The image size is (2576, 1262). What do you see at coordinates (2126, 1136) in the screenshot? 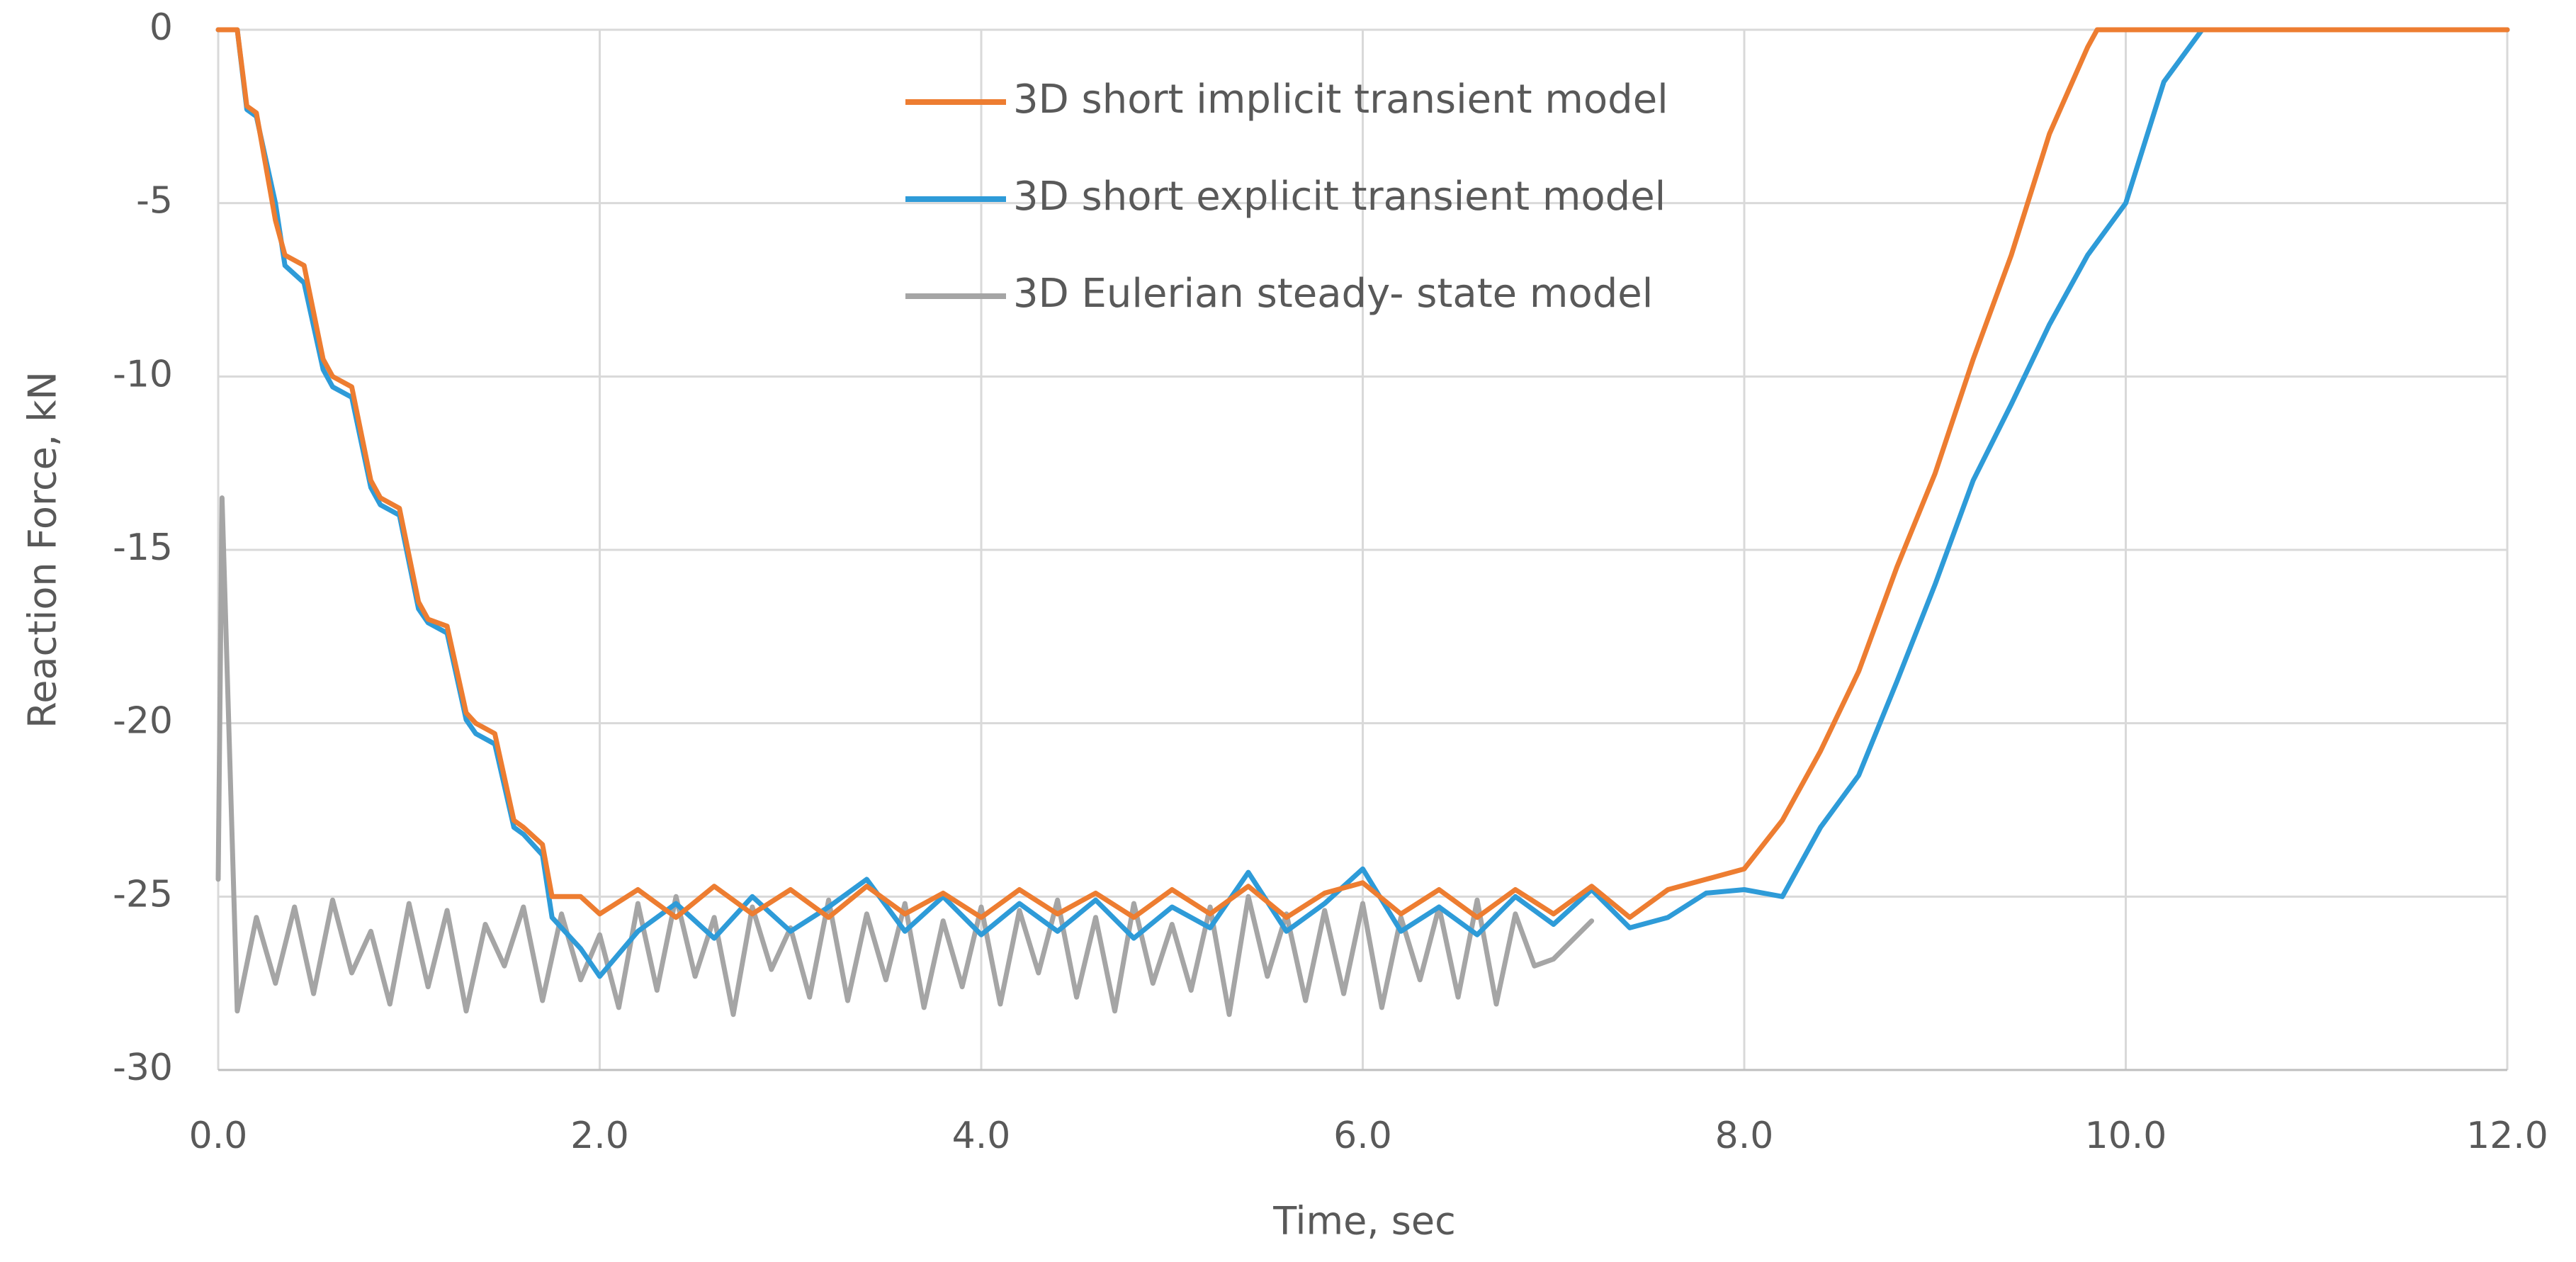
I see `x-tick-label: 10.0` at bounding box center [2126, 1136].